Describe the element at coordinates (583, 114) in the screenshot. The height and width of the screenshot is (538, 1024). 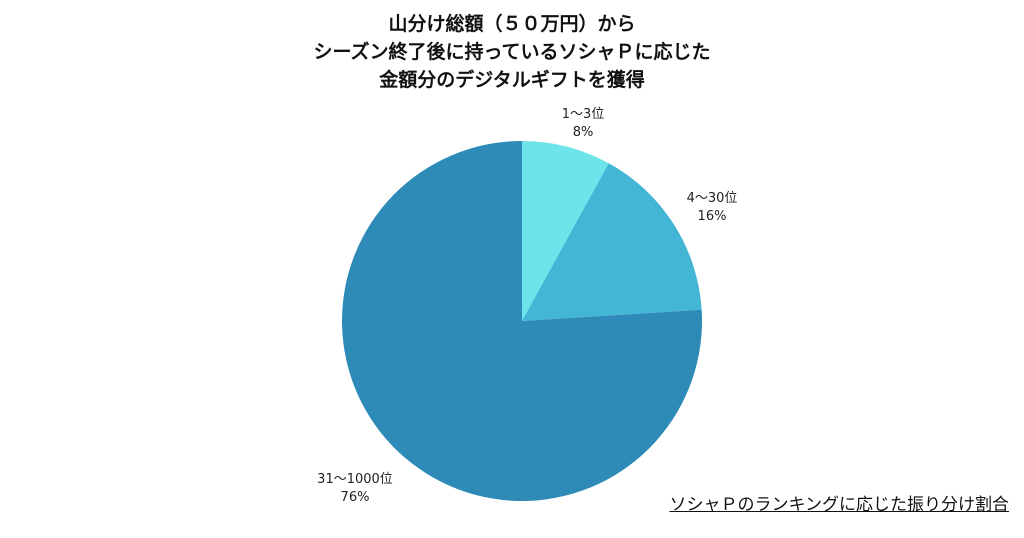
I see `slice-label-1: 1〜3位` at that location.